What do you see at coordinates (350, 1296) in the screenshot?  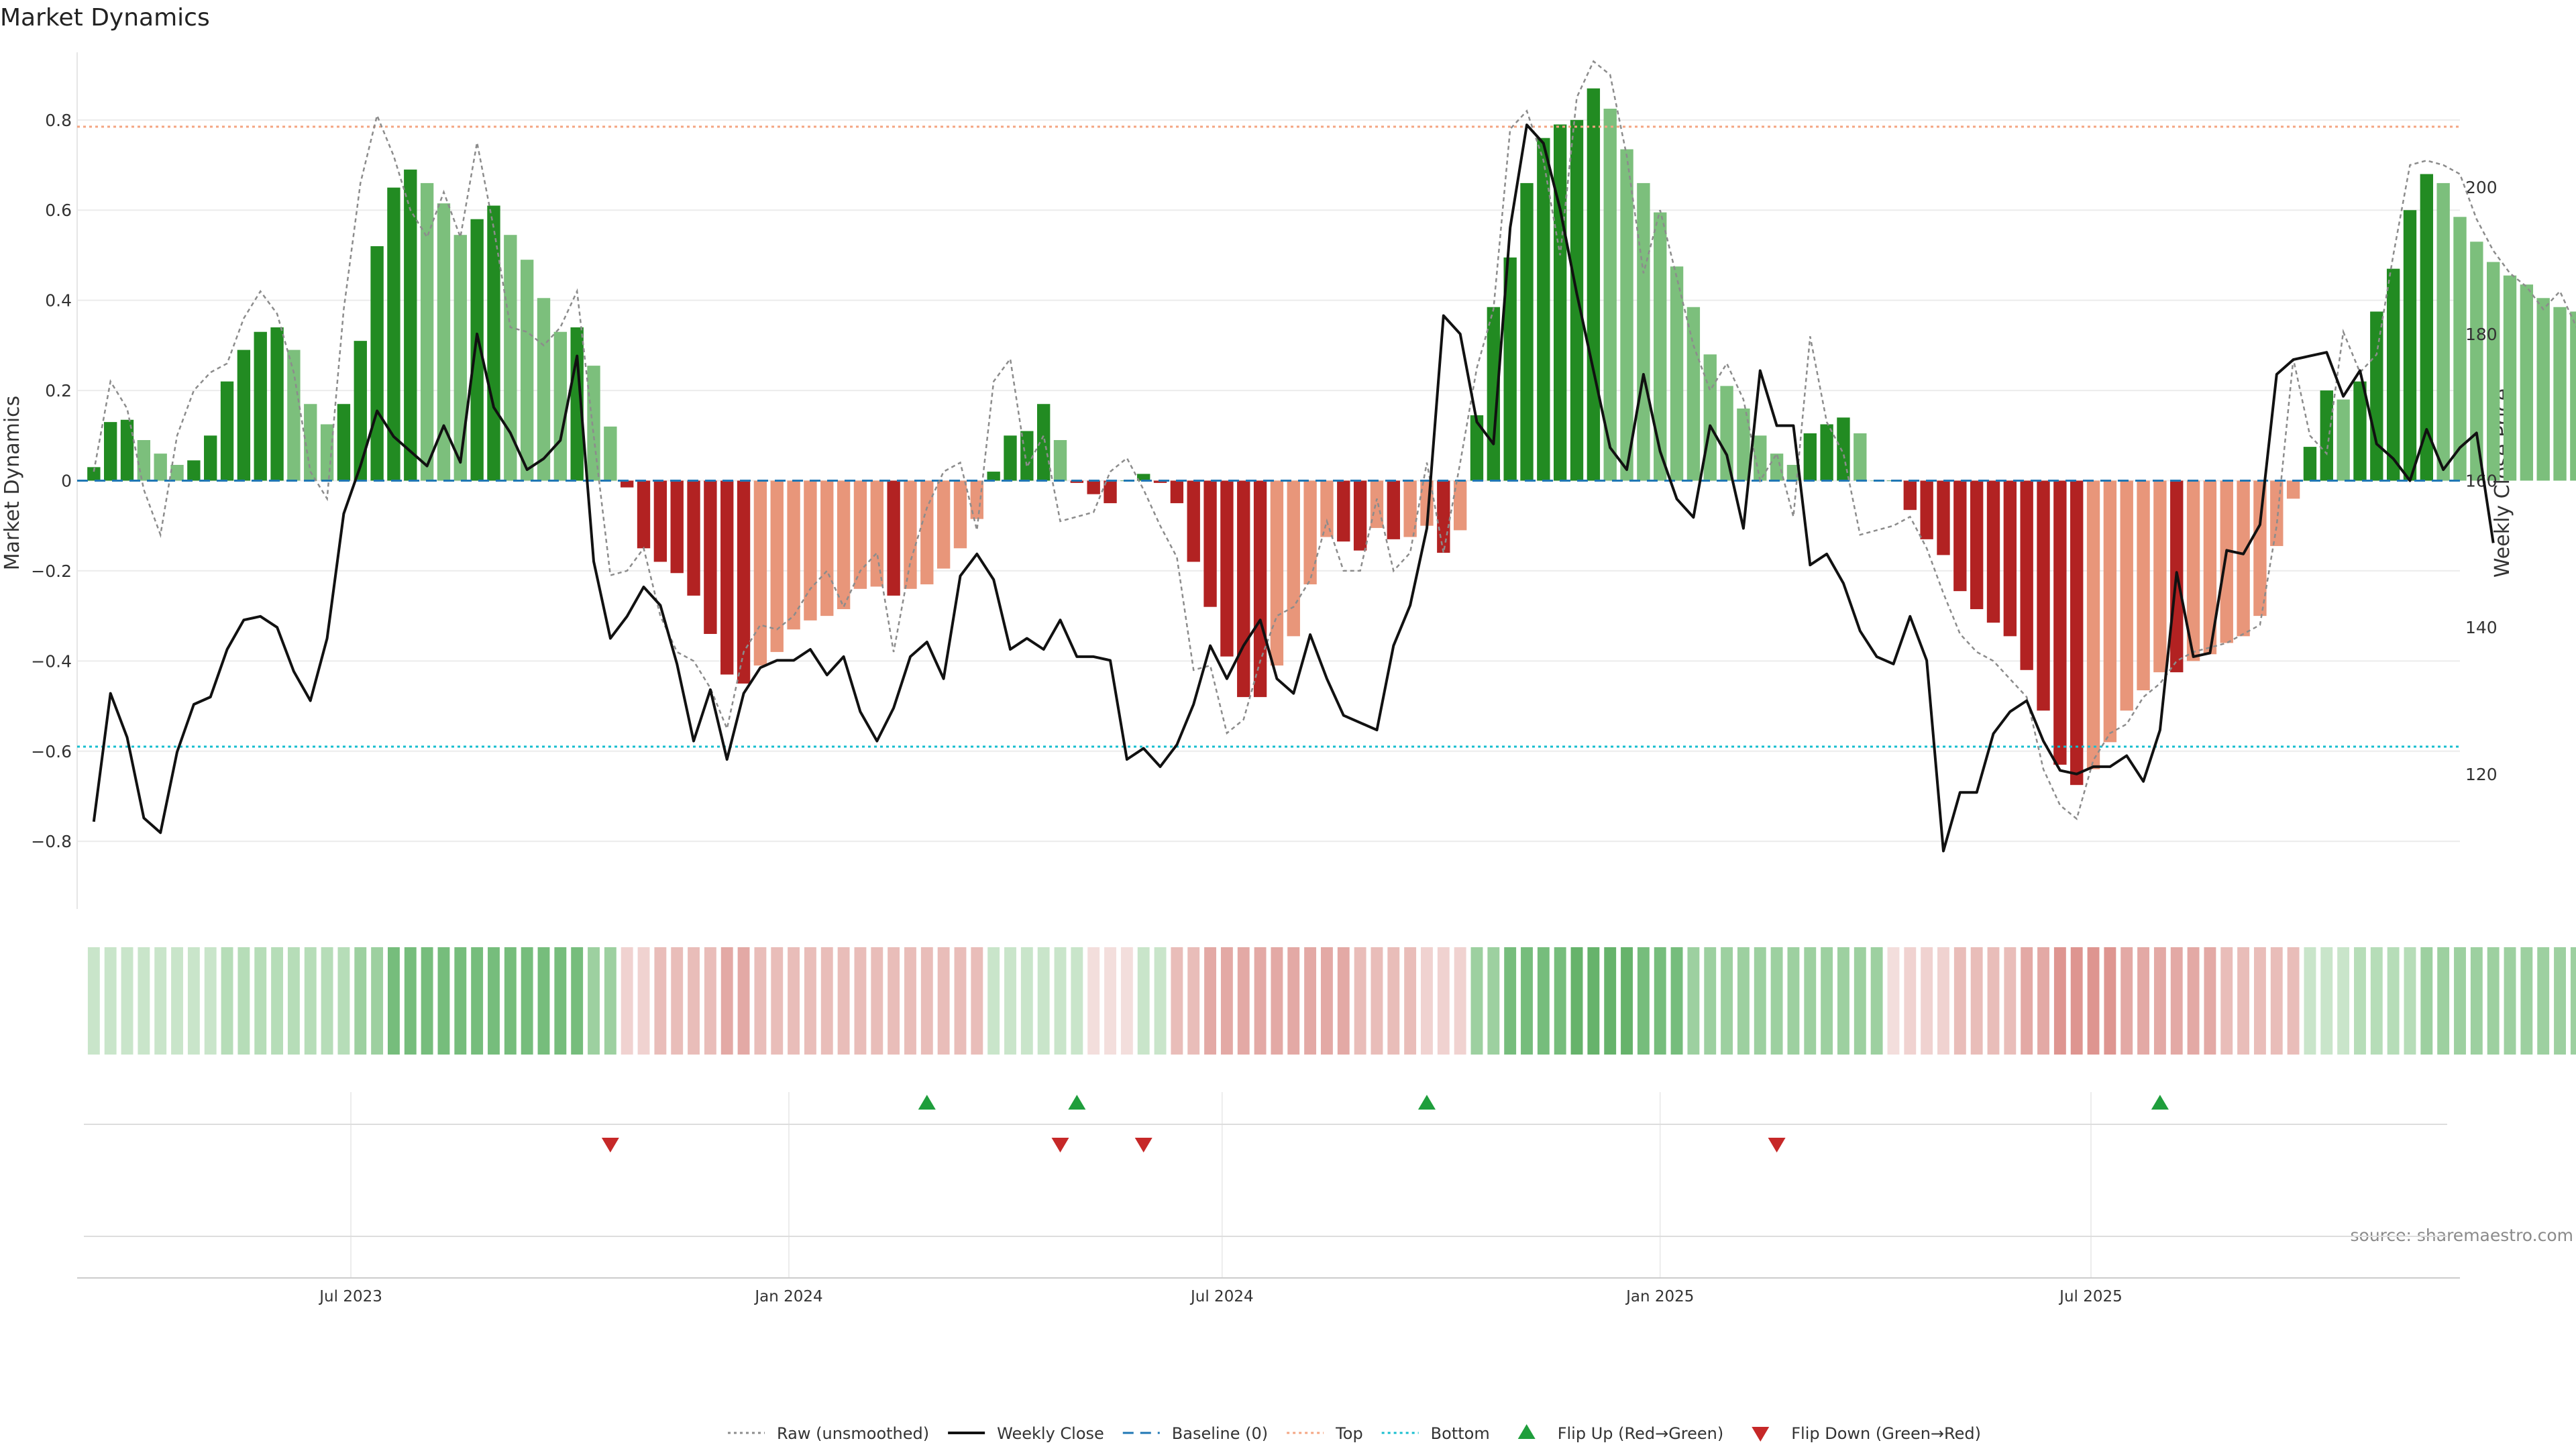 I see `x-tick-label: Jul 2023` at bounding box center [350, 1296].